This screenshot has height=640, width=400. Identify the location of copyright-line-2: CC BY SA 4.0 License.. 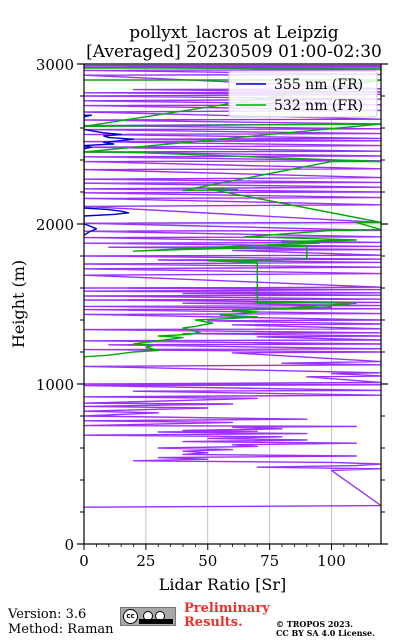
(325, 633).